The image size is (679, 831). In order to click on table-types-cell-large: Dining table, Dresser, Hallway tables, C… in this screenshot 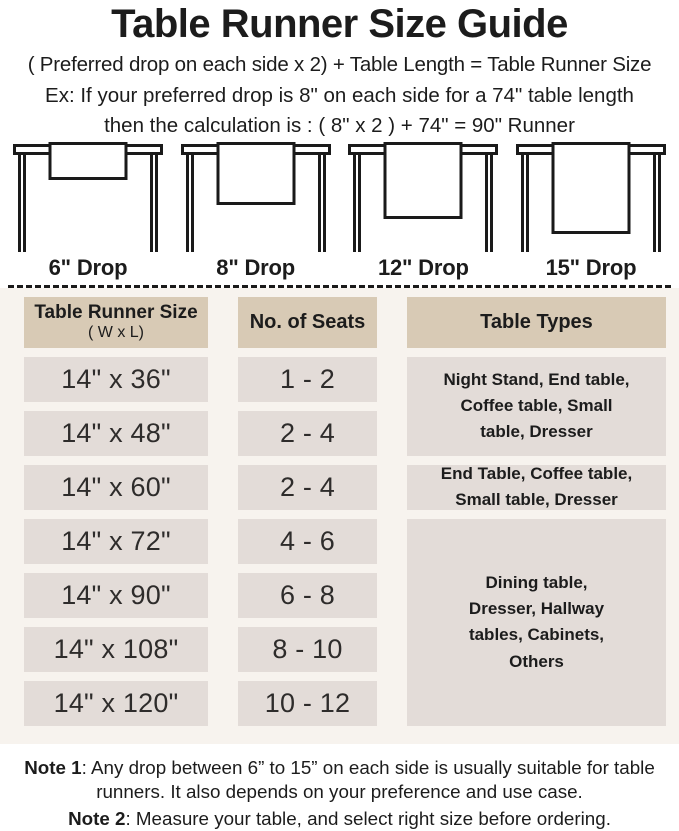, I will do `click(536, 622)`.